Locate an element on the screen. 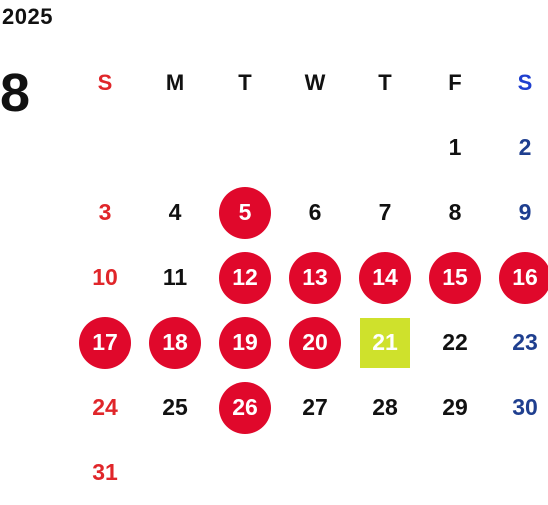  calendar-day-number: 4 is located at coordinates (175, 212).